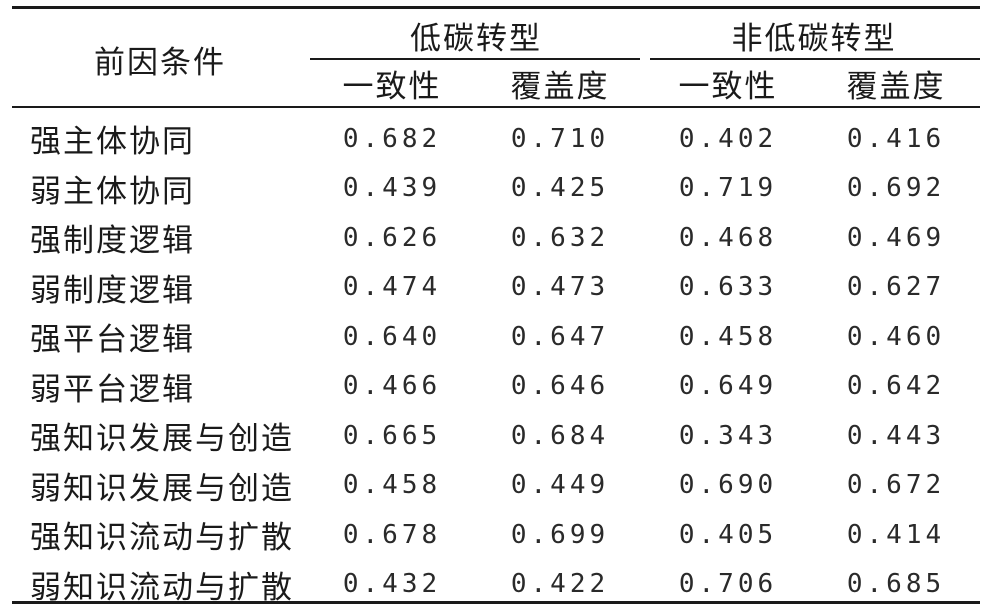 This screenshot has width=992, height=609. What do you see at coordinates (560, 83) in the screenshot?
I see `header-low-carbon-coverage: 覆盖度` at bounding box center [560, 83].